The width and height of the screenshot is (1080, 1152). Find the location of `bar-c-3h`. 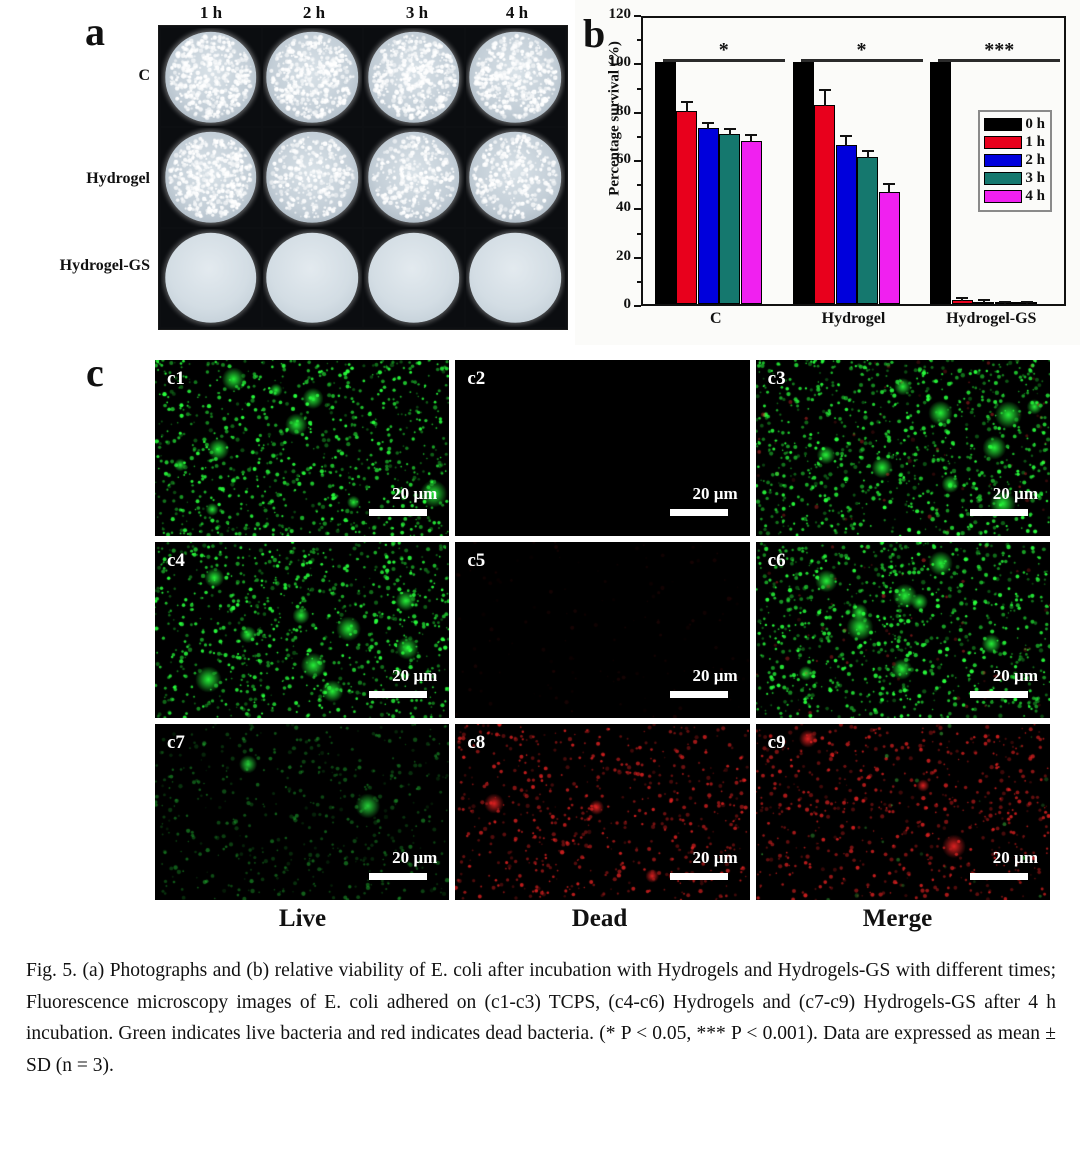

bar-c-3h is located at coordinates (730, 218).